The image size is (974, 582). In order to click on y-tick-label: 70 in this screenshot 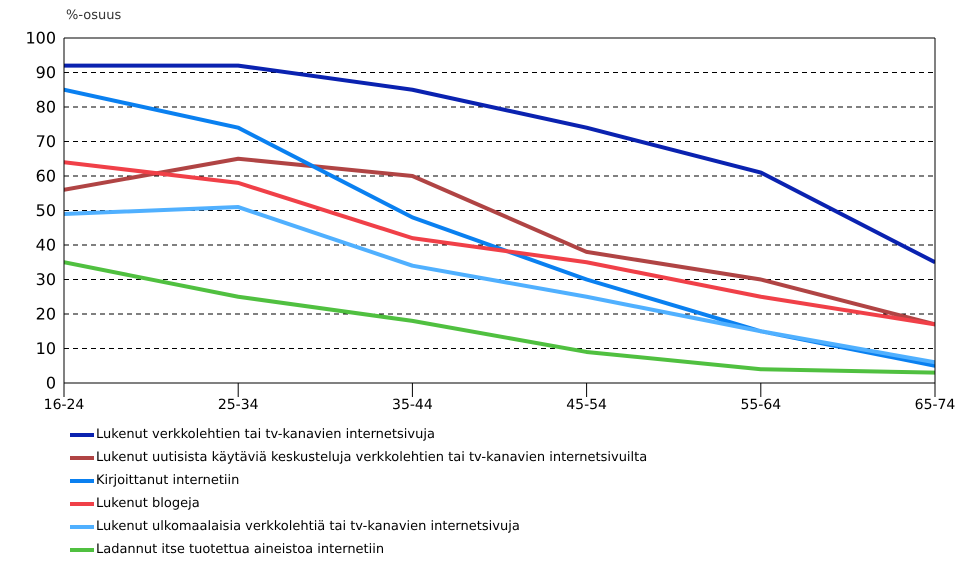, I will do `click(46, 142)`.